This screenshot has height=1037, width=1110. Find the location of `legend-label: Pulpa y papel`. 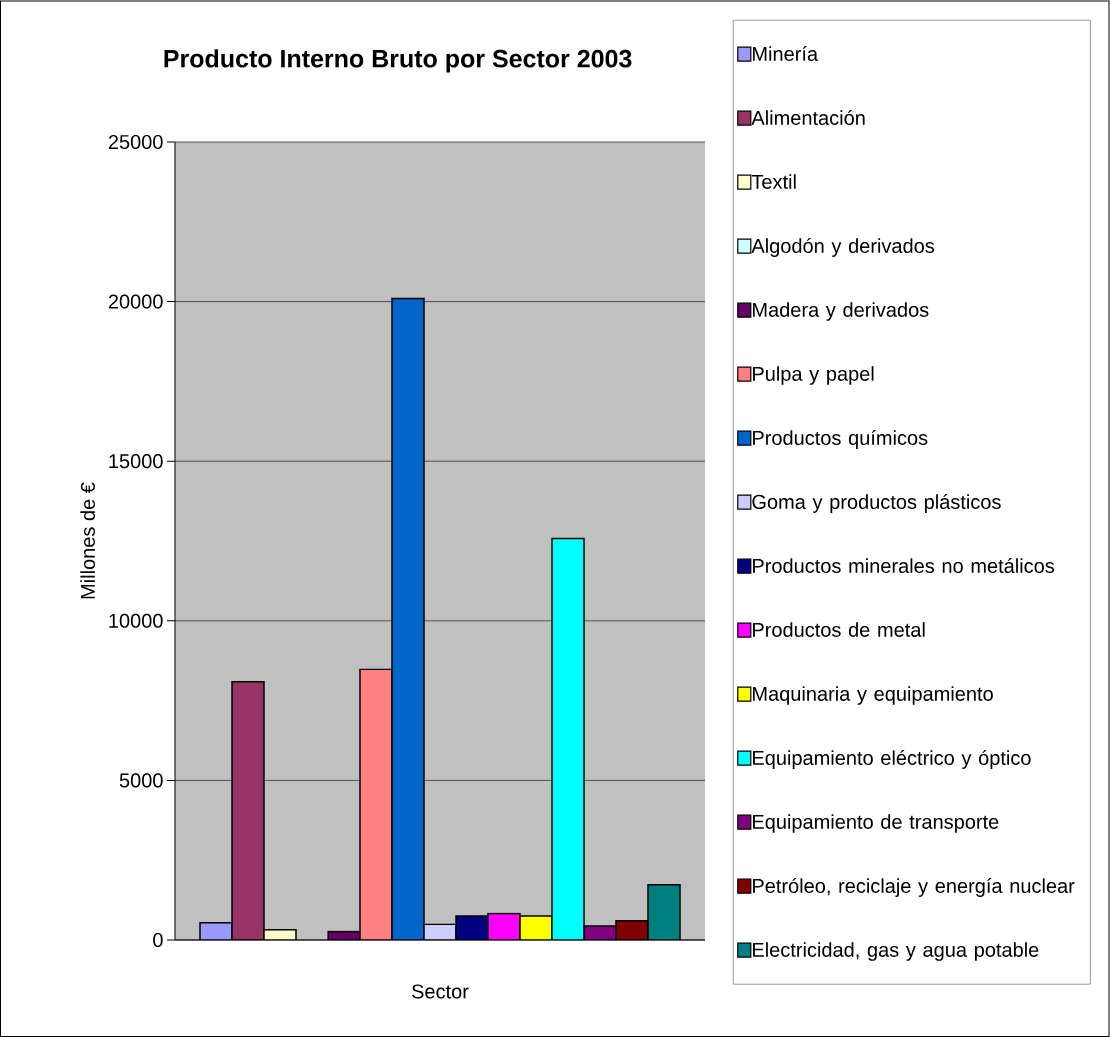

legend-label: Pulpa y papel is located at coordinates (813, 375).